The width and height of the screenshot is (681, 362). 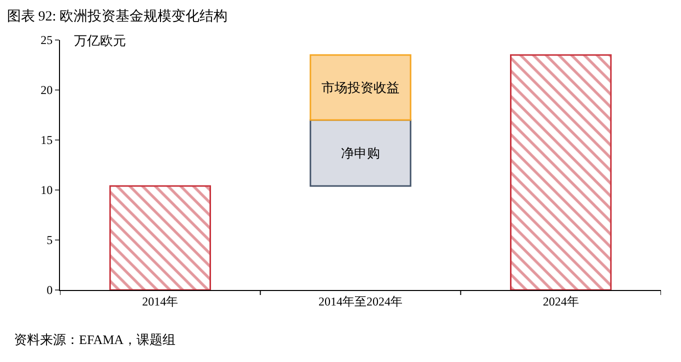 What do you see at coordinates (46, 40) in the screenshot?
I see `y-tick-label: 25` at bounding box center [46, 40].